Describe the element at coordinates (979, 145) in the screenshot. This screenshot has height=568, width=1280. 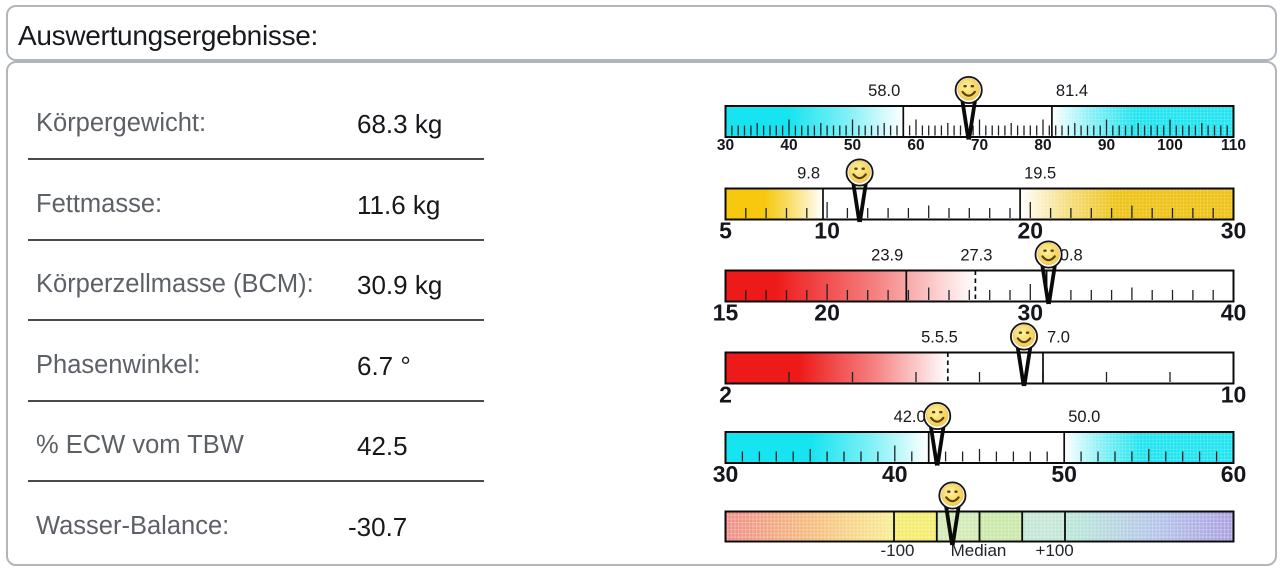
I see `svg-text: 70` at that location.